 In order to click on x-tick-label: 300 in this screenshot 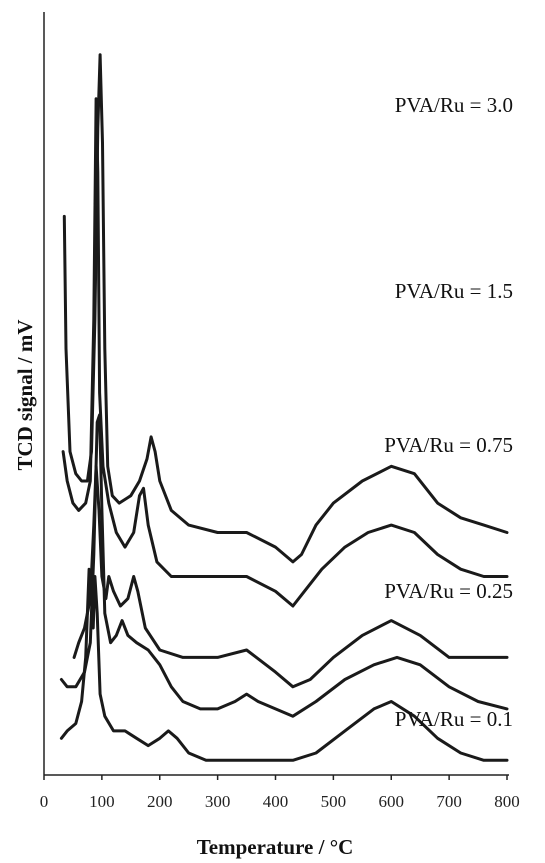, I will do `click(218, 801)`.